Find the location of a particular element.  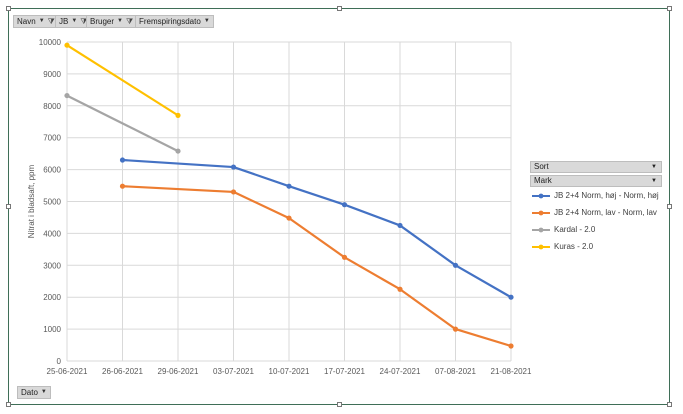

filter-button-bruger: Bruger ▼ ⧩ is located at coordinates (112, 21).